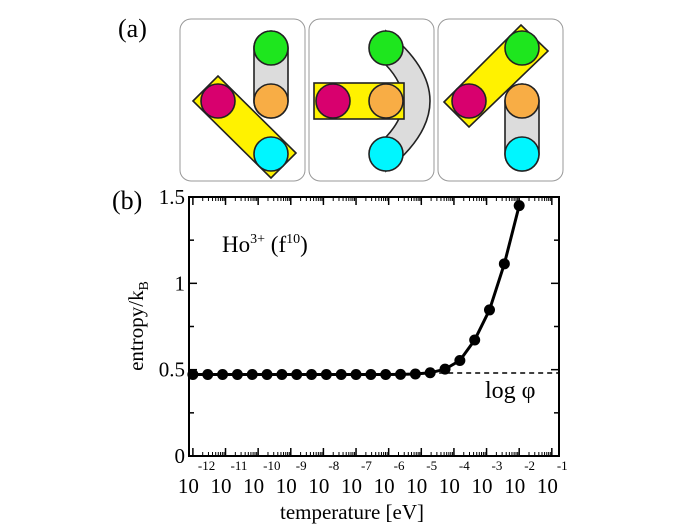 Image resolution: width=700 pixels, height=525 pixels. I want to click on y-tick-label: 0, so click(180, 456).